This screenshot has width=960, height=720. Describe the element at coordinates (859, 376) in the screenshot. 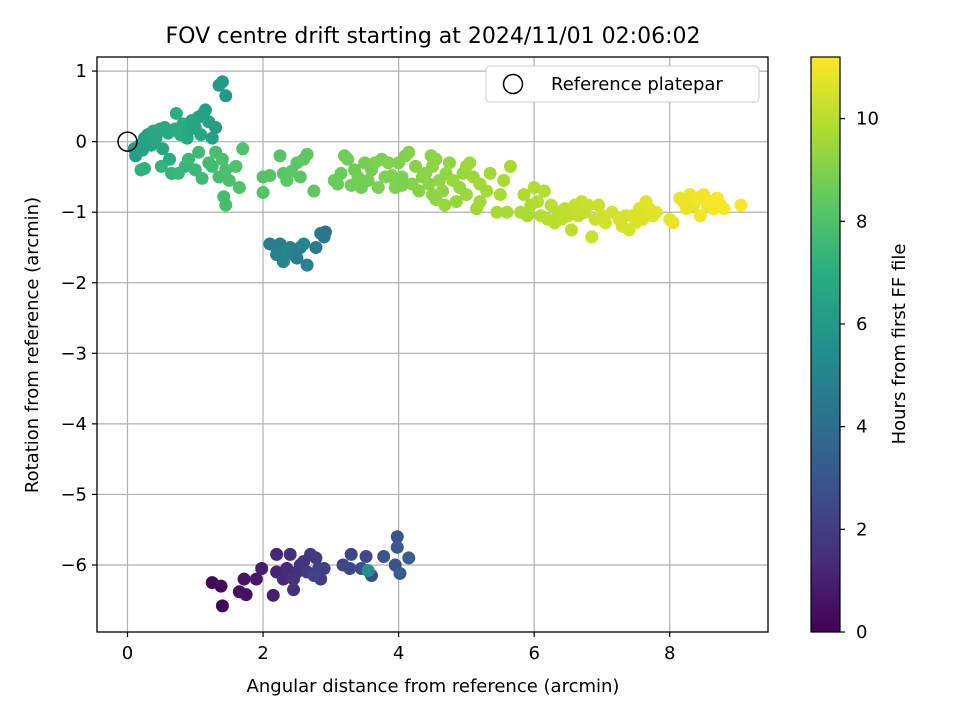

I see `colorbar-ticks: 0 2 4 6 8 10` at that location.